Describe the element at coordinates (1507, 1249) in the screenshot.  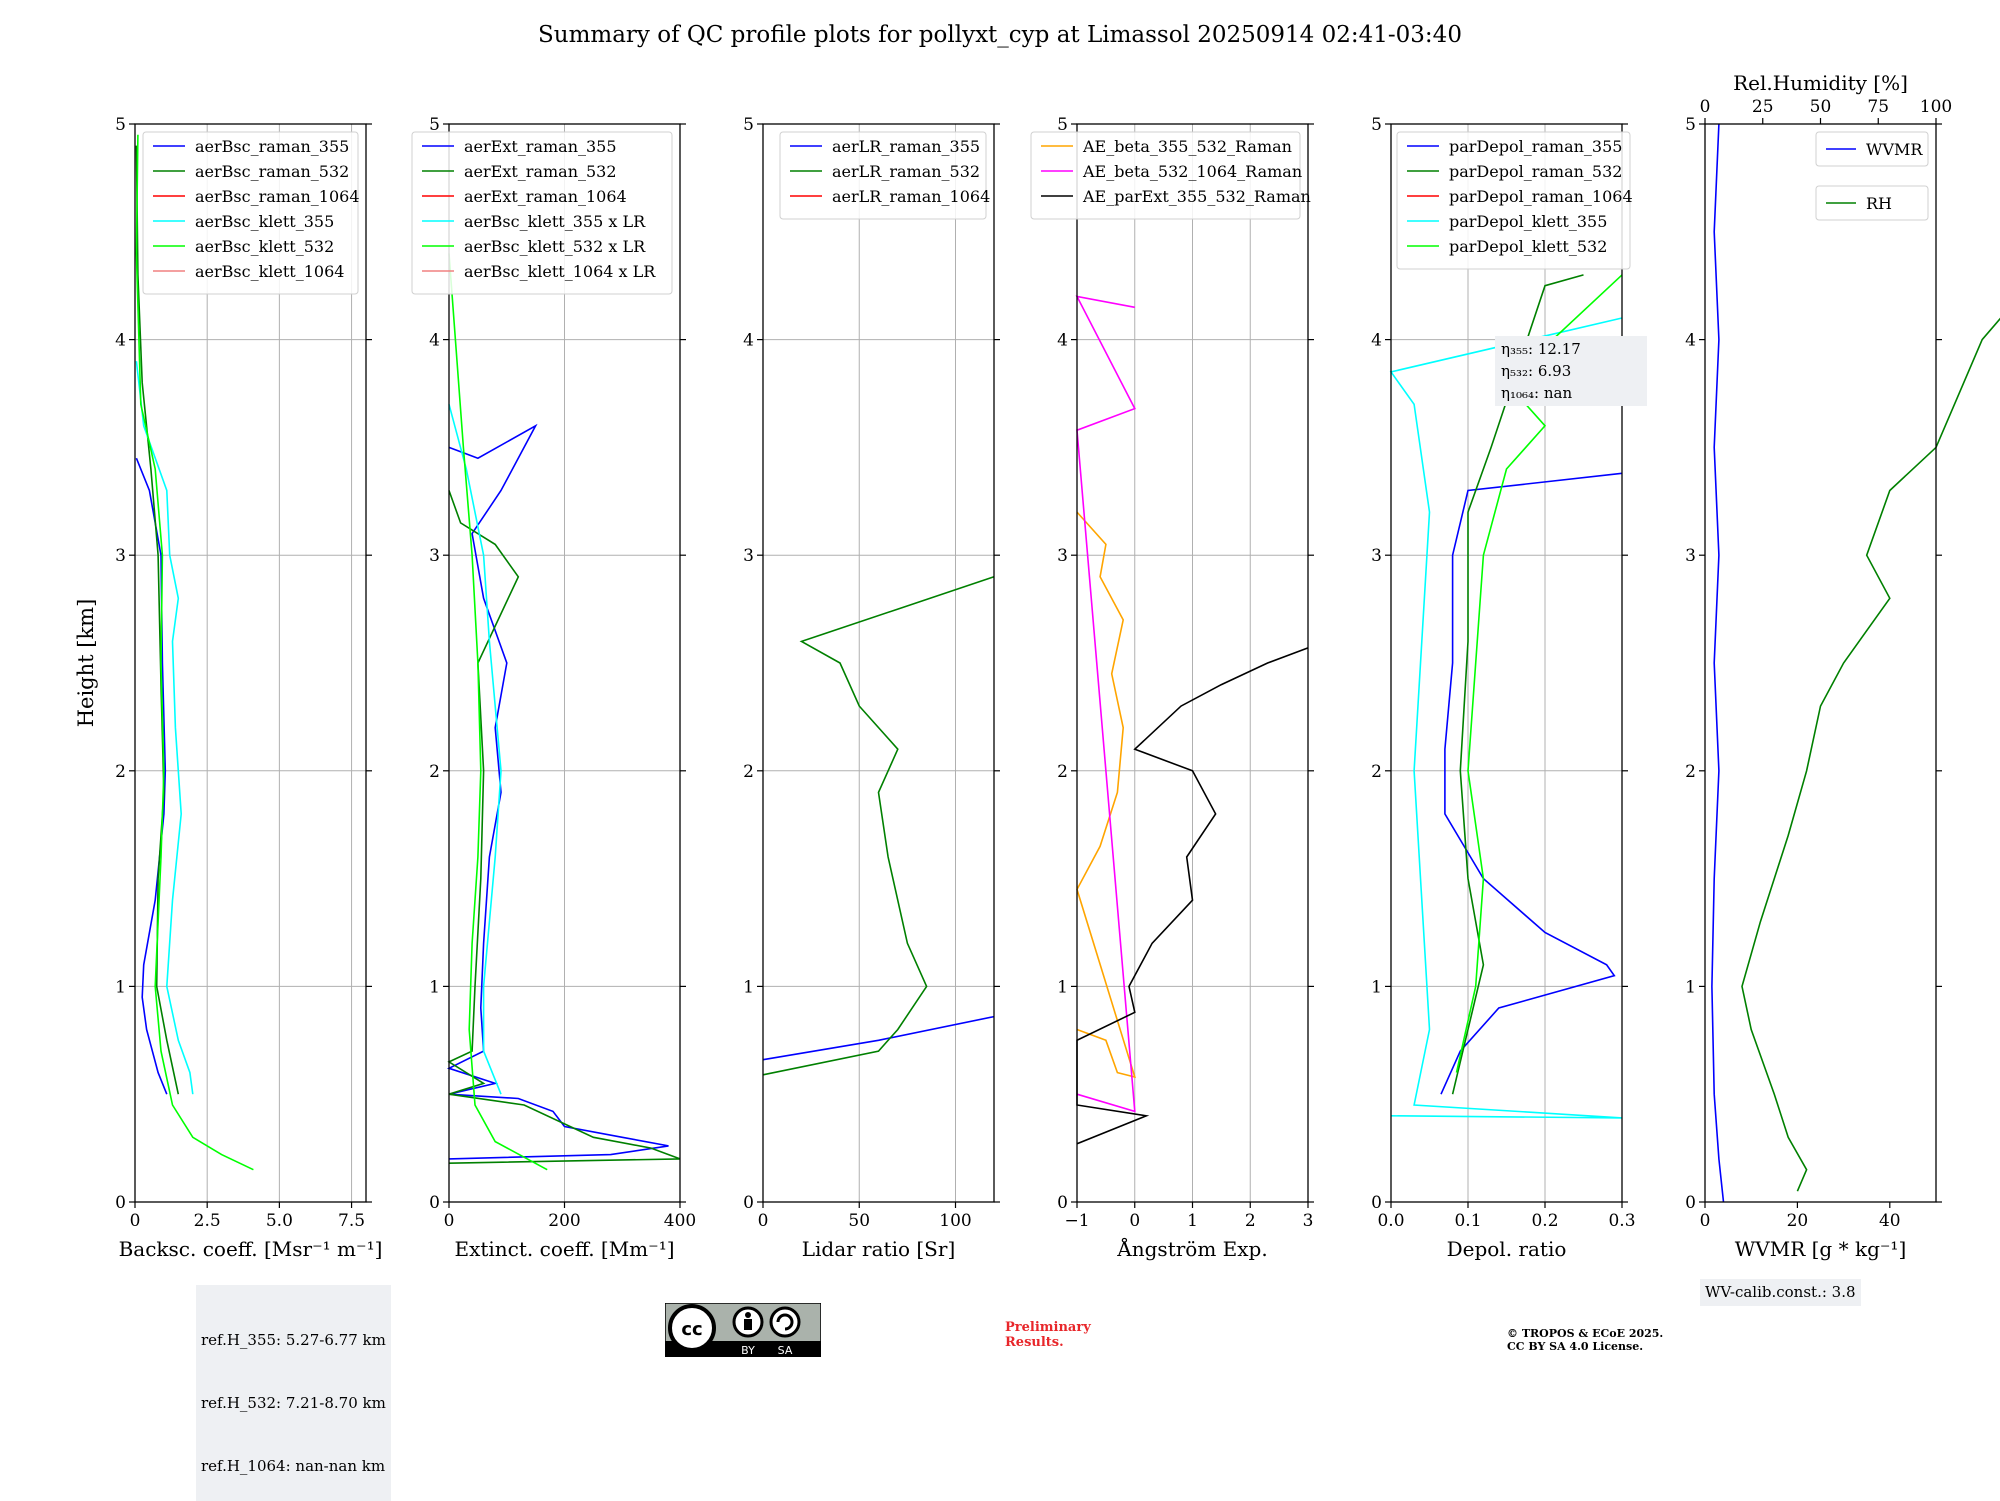
I see `x-axis-label: Depol. ratio` at that location.